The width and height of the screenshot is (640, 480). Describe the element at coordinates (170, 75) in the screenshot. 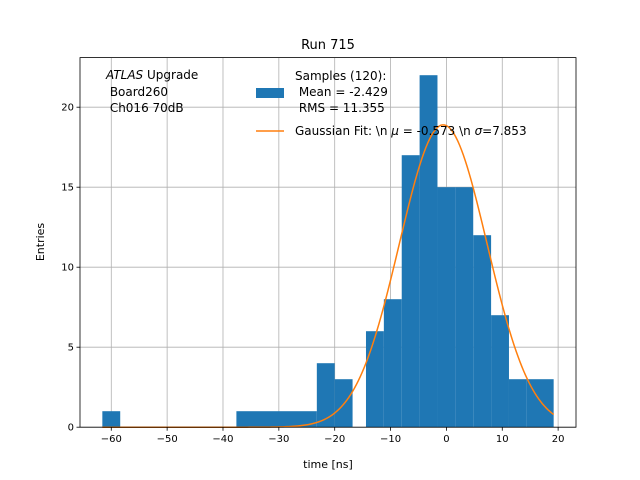

I see `annotation-upgrade: Upgrade` at that location.